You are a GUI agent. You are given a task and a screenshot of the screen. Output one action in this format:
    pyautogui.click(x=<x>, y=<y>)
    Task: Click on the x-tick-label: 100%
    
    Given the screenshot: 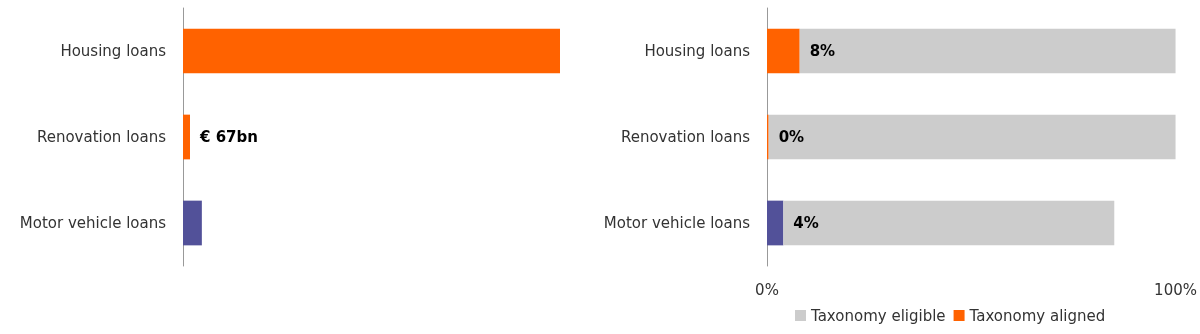 What is the action you would take?
    pyautogui.click(x=1175, y=289)
    